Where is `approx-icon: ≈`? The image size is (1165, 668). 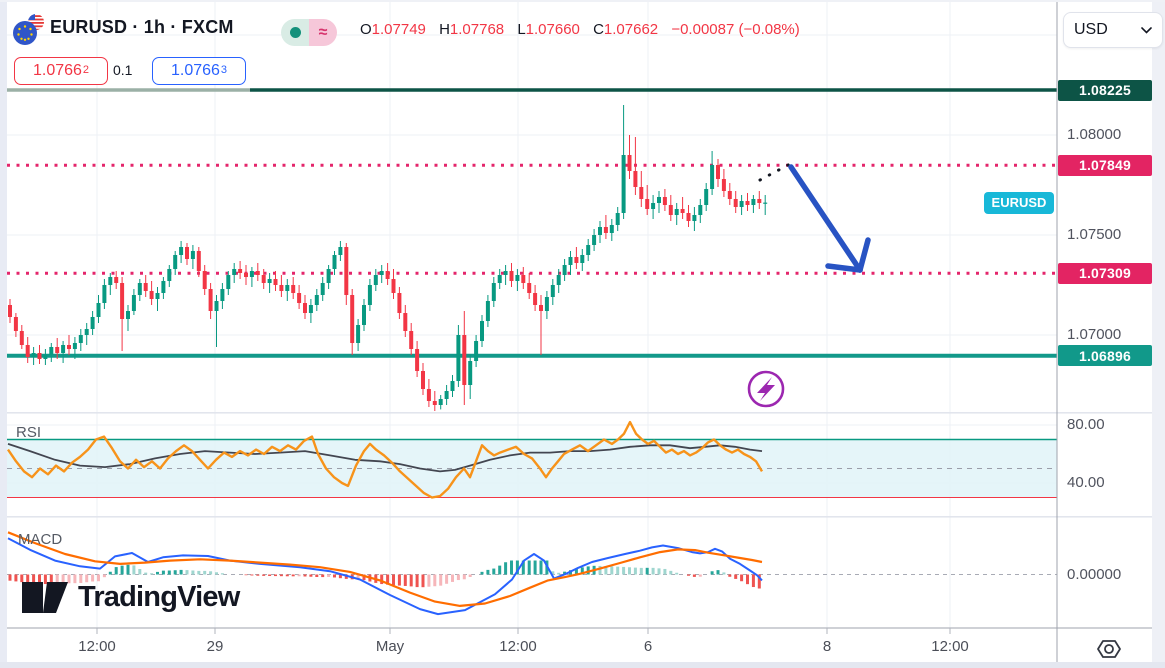 approx-icon: ≈ is located at coordinates (323, 32).